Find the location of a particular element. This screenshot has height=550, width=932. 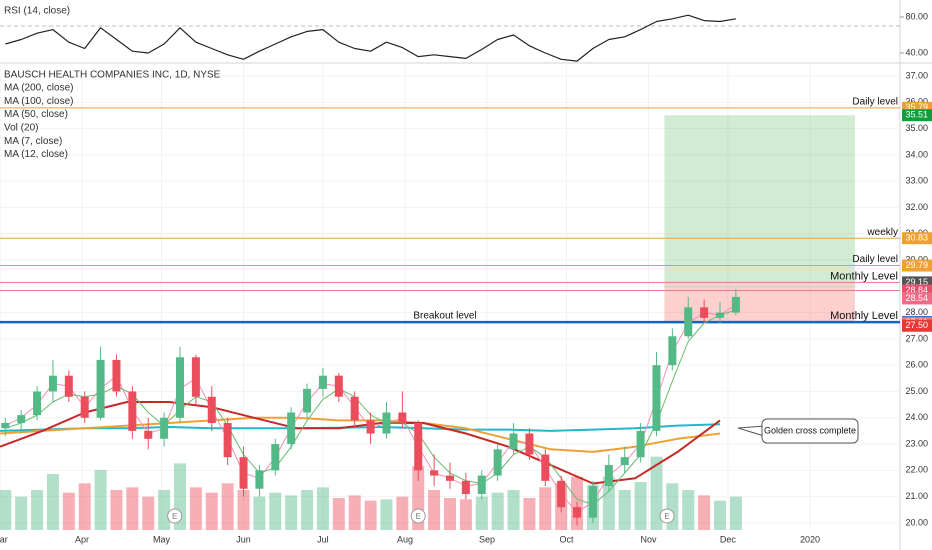

chart-title: BAUSCH HEALTH COMPANIES INC, 1D, NYSE is located at coordinates (112, 75).